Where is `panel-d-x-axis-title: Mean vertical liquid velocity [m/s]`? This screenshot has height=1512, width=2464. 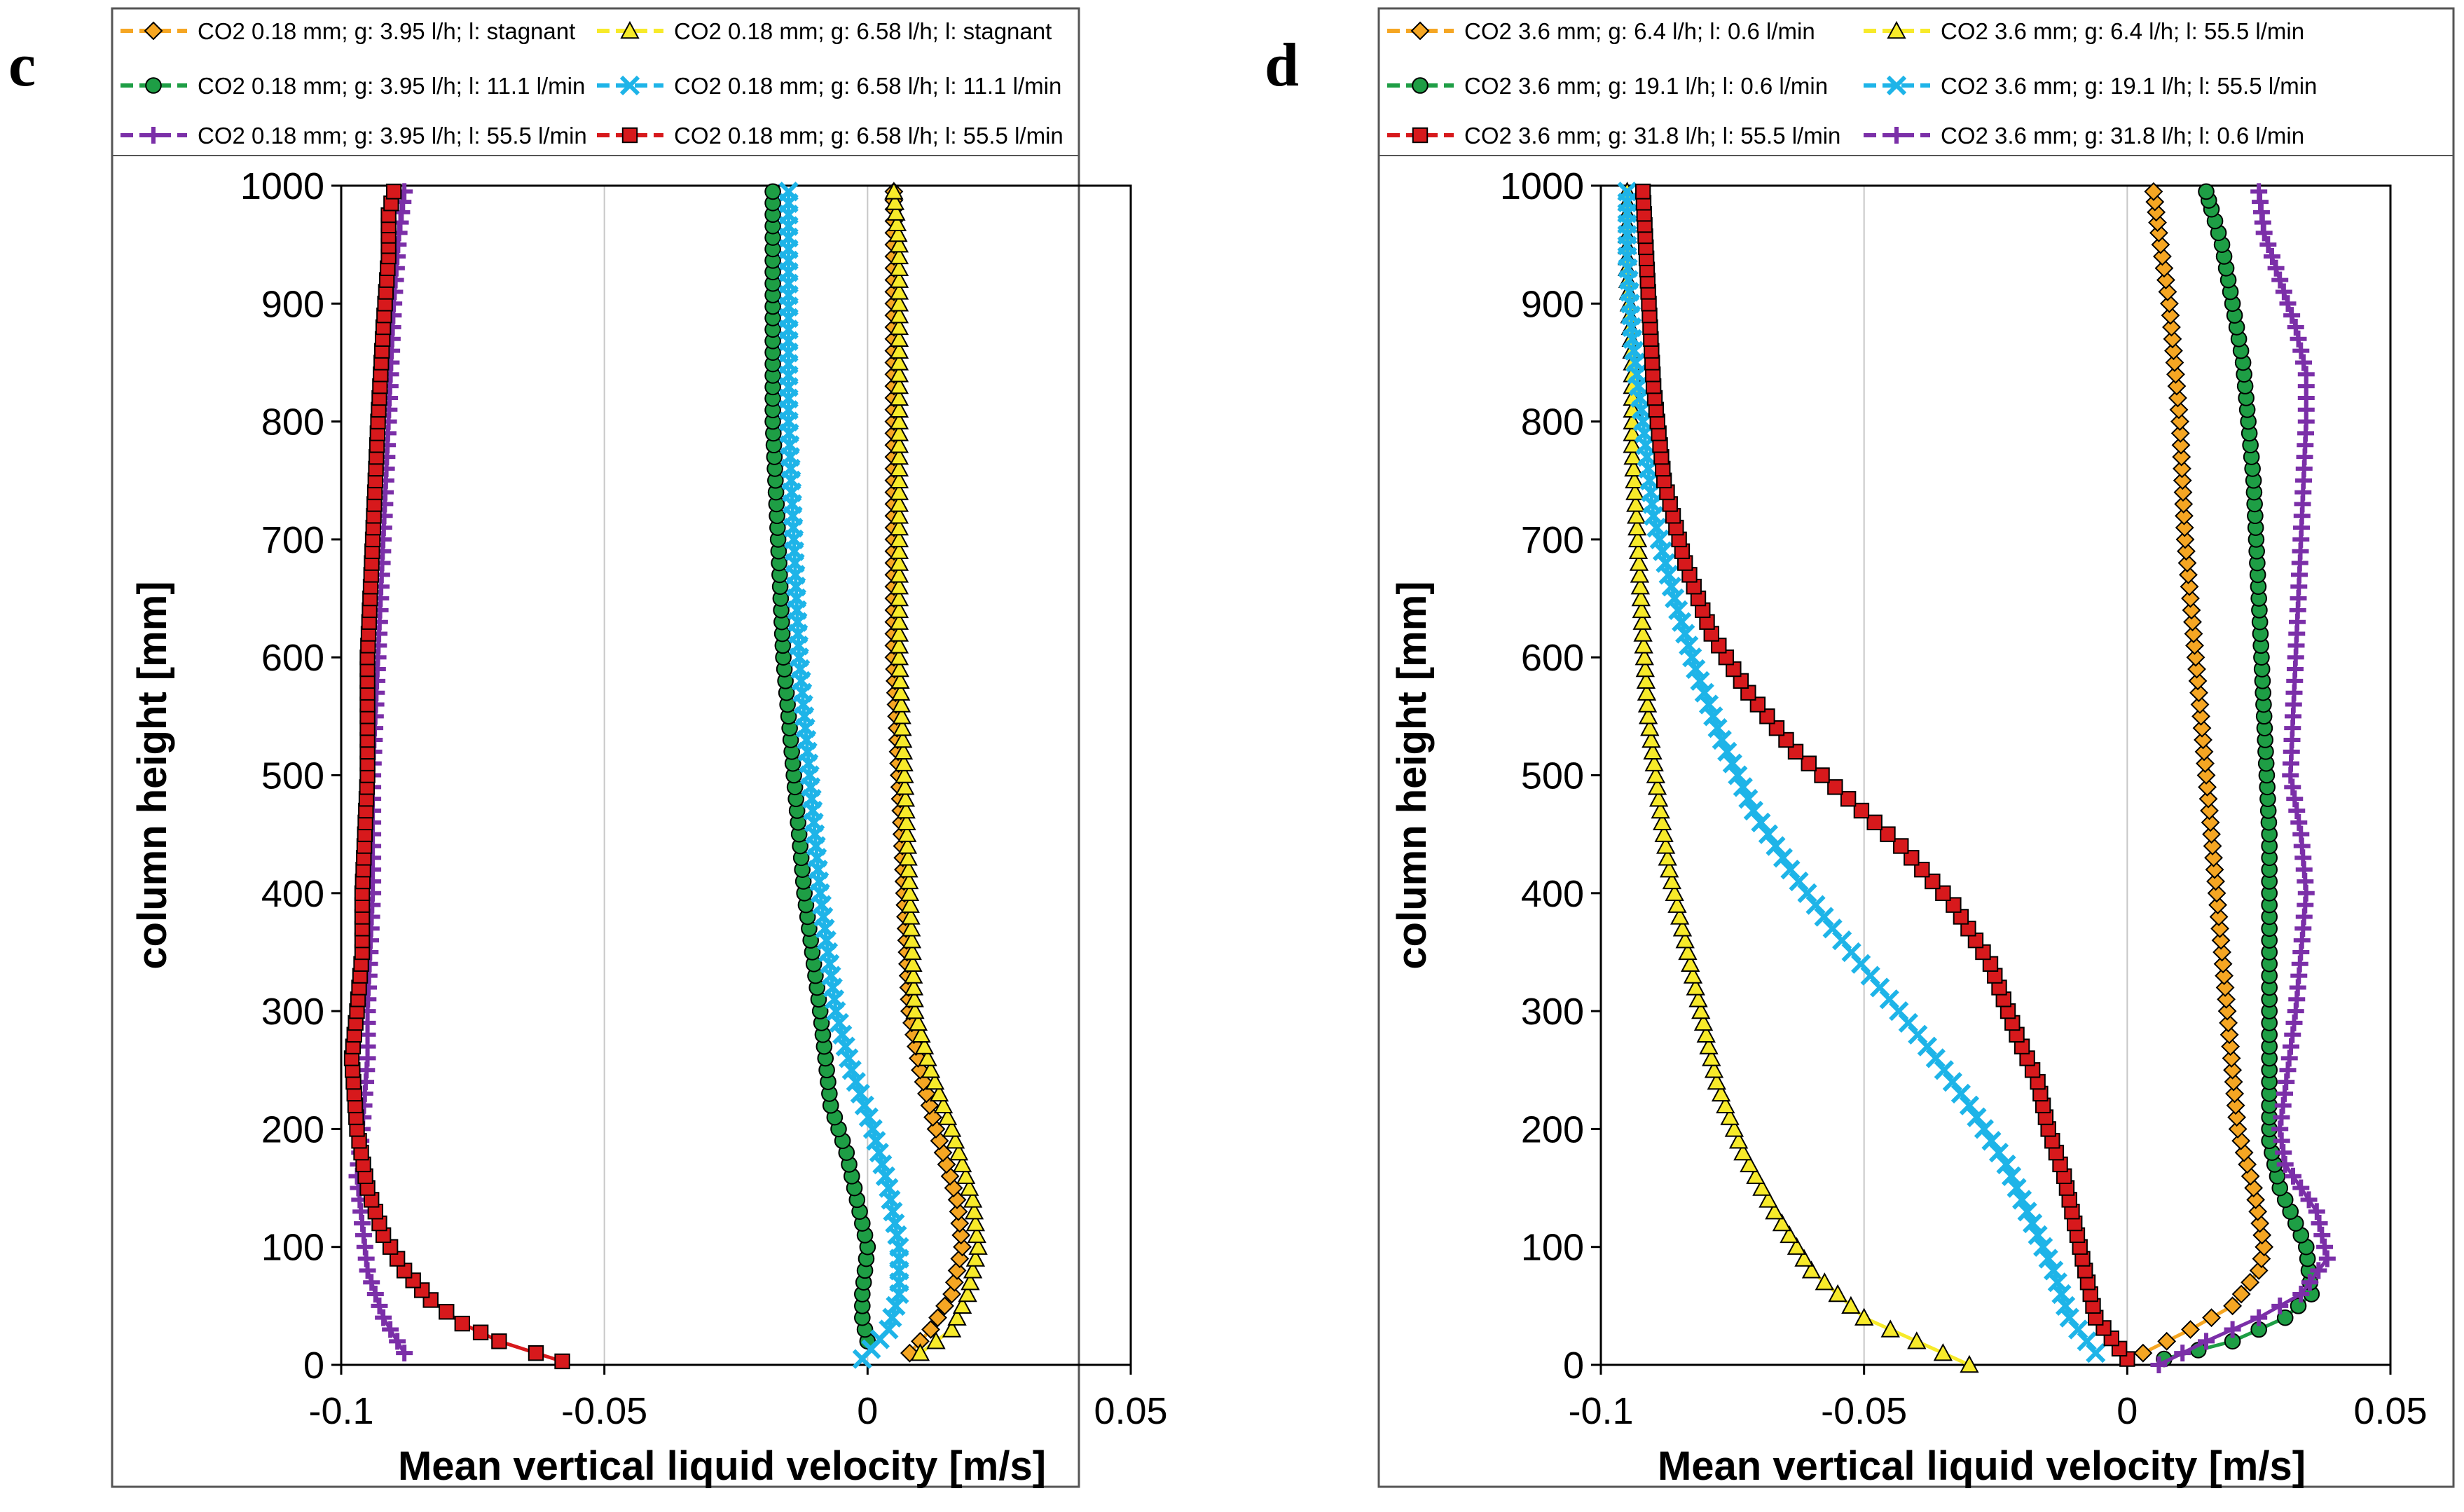
panel-d-x-axis-title: Mean vertical liquid velocity [m/s] is located at coordinates (1982, 1466).